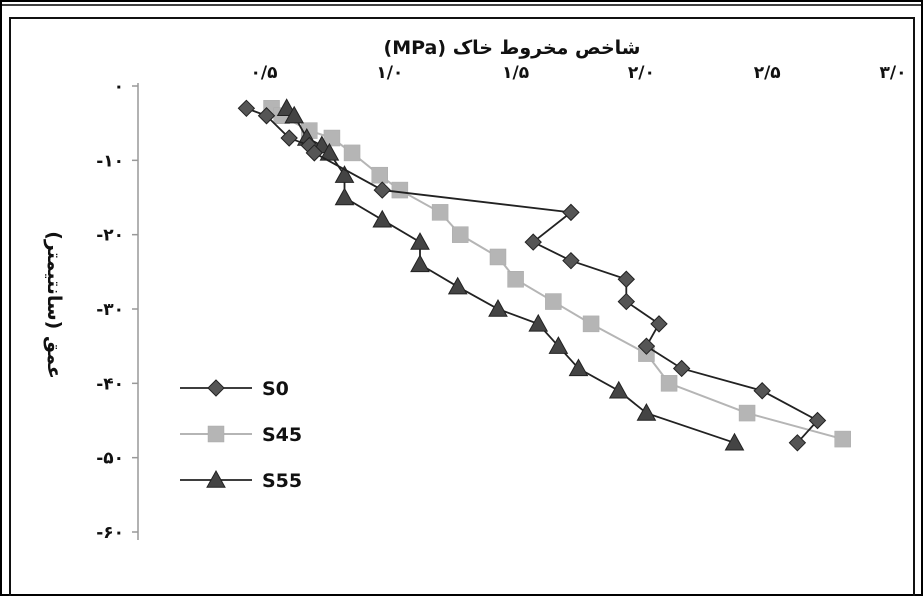 This screenshot has height=596, width=923. What do you see at coordinates (515, 73) in the screenshot?
I see `x-tick-label: ۱/۵` at bounding box center [515, 73].